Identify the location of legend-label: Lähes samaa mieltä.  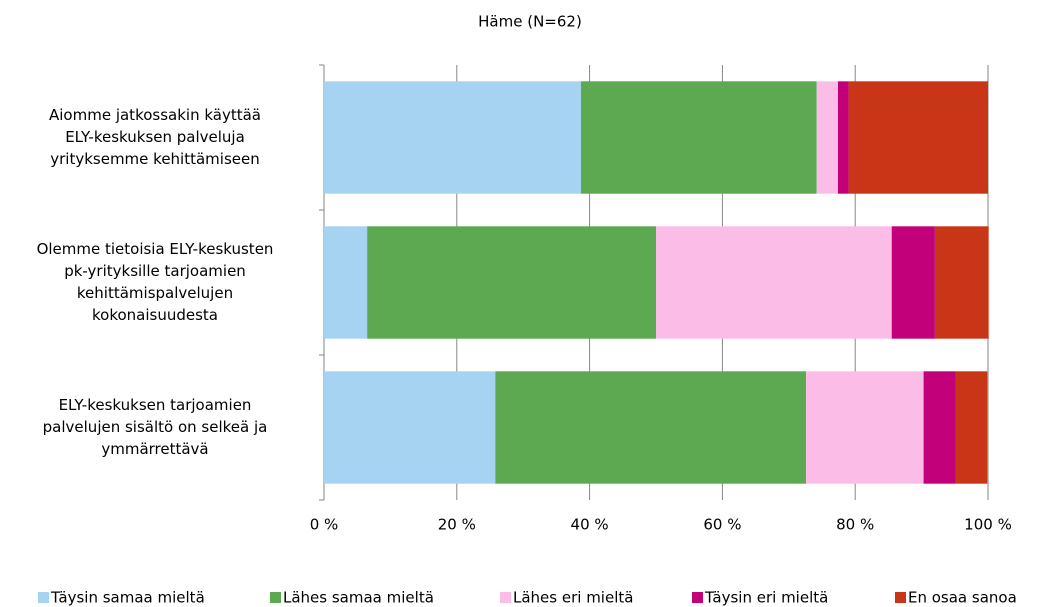
(358, 598).